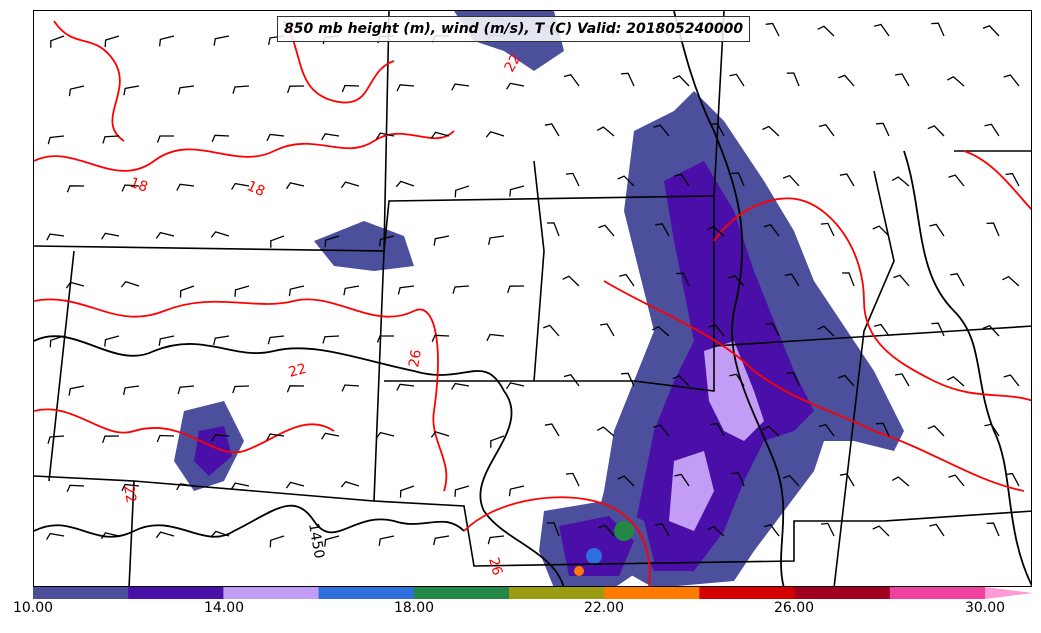  Describe the element at coordinates (176, 593) in the screenshot. I see `colorbar-cell` at that location.